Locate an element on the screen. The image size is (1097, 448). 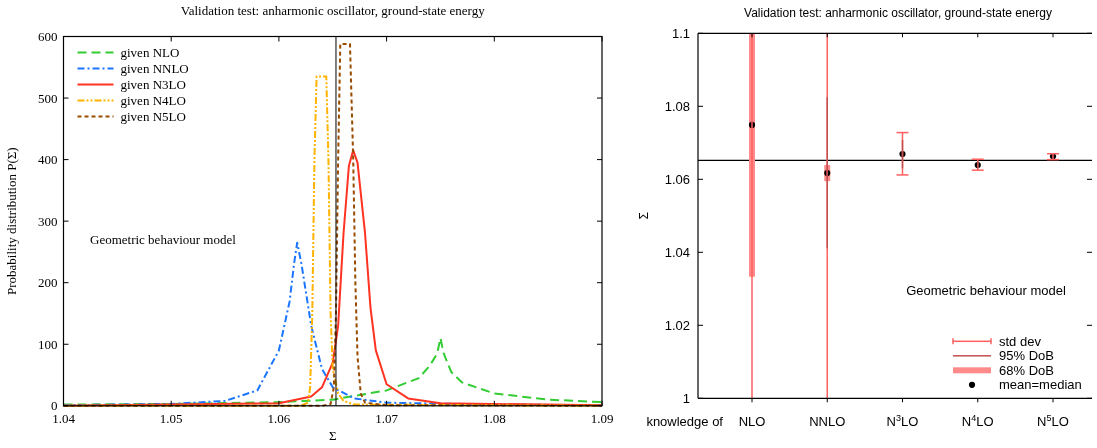
y-axis-title: Probability distribution P(Σ) is located at coordinates (11, 221).